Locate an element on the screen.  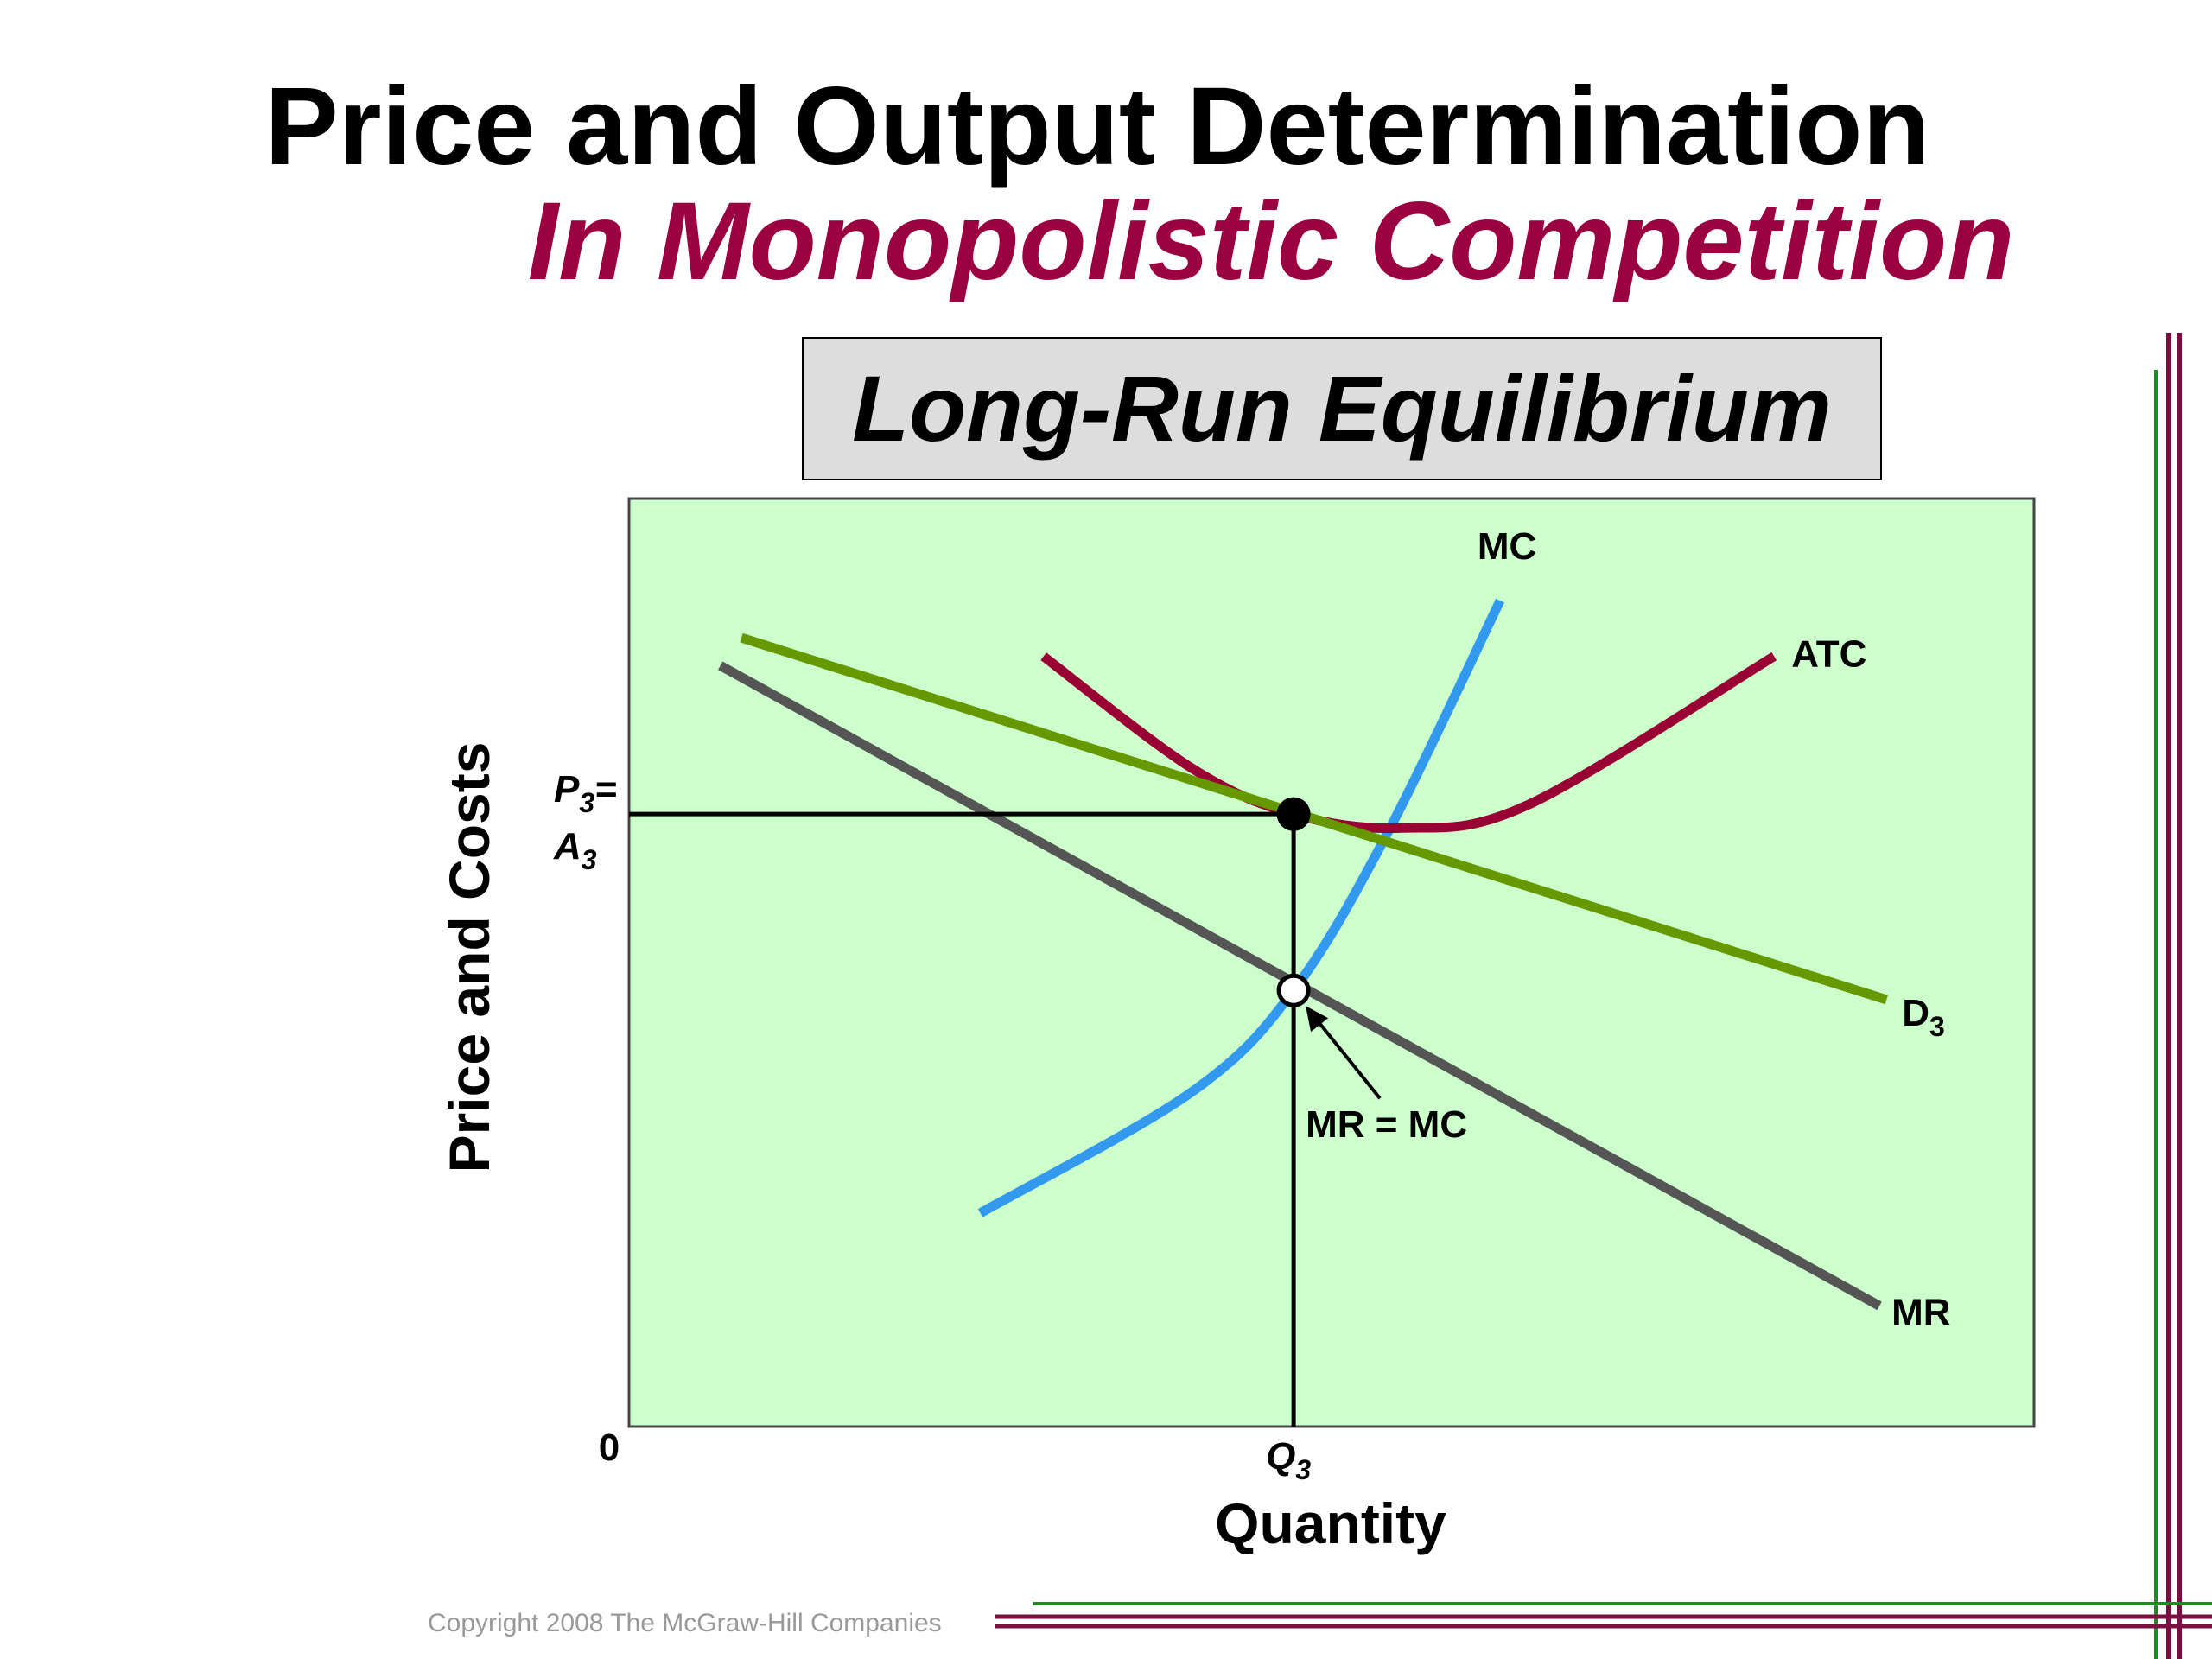
copyright-notice: Copyright 2008 The McGraw-Hill Companies is located at coordinates (685, 1623).